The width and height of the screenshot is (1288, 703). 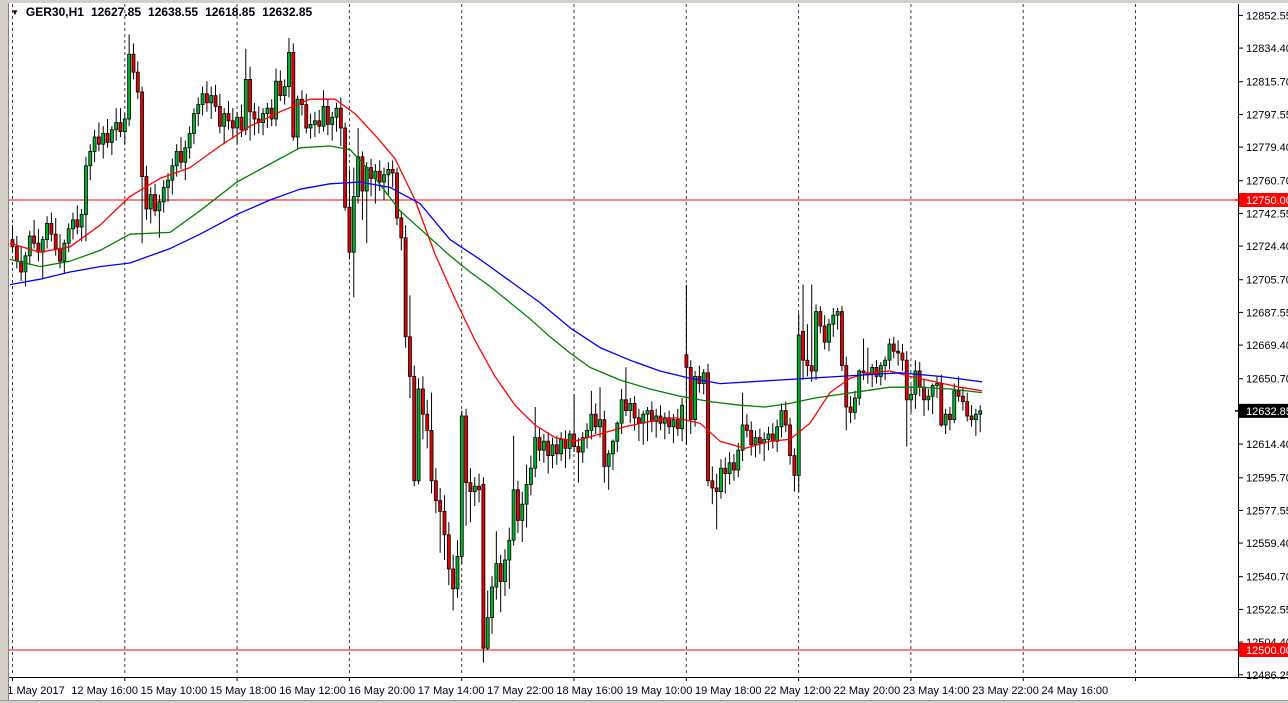 I want to click on window-top-border, so click(x=644, y=1).